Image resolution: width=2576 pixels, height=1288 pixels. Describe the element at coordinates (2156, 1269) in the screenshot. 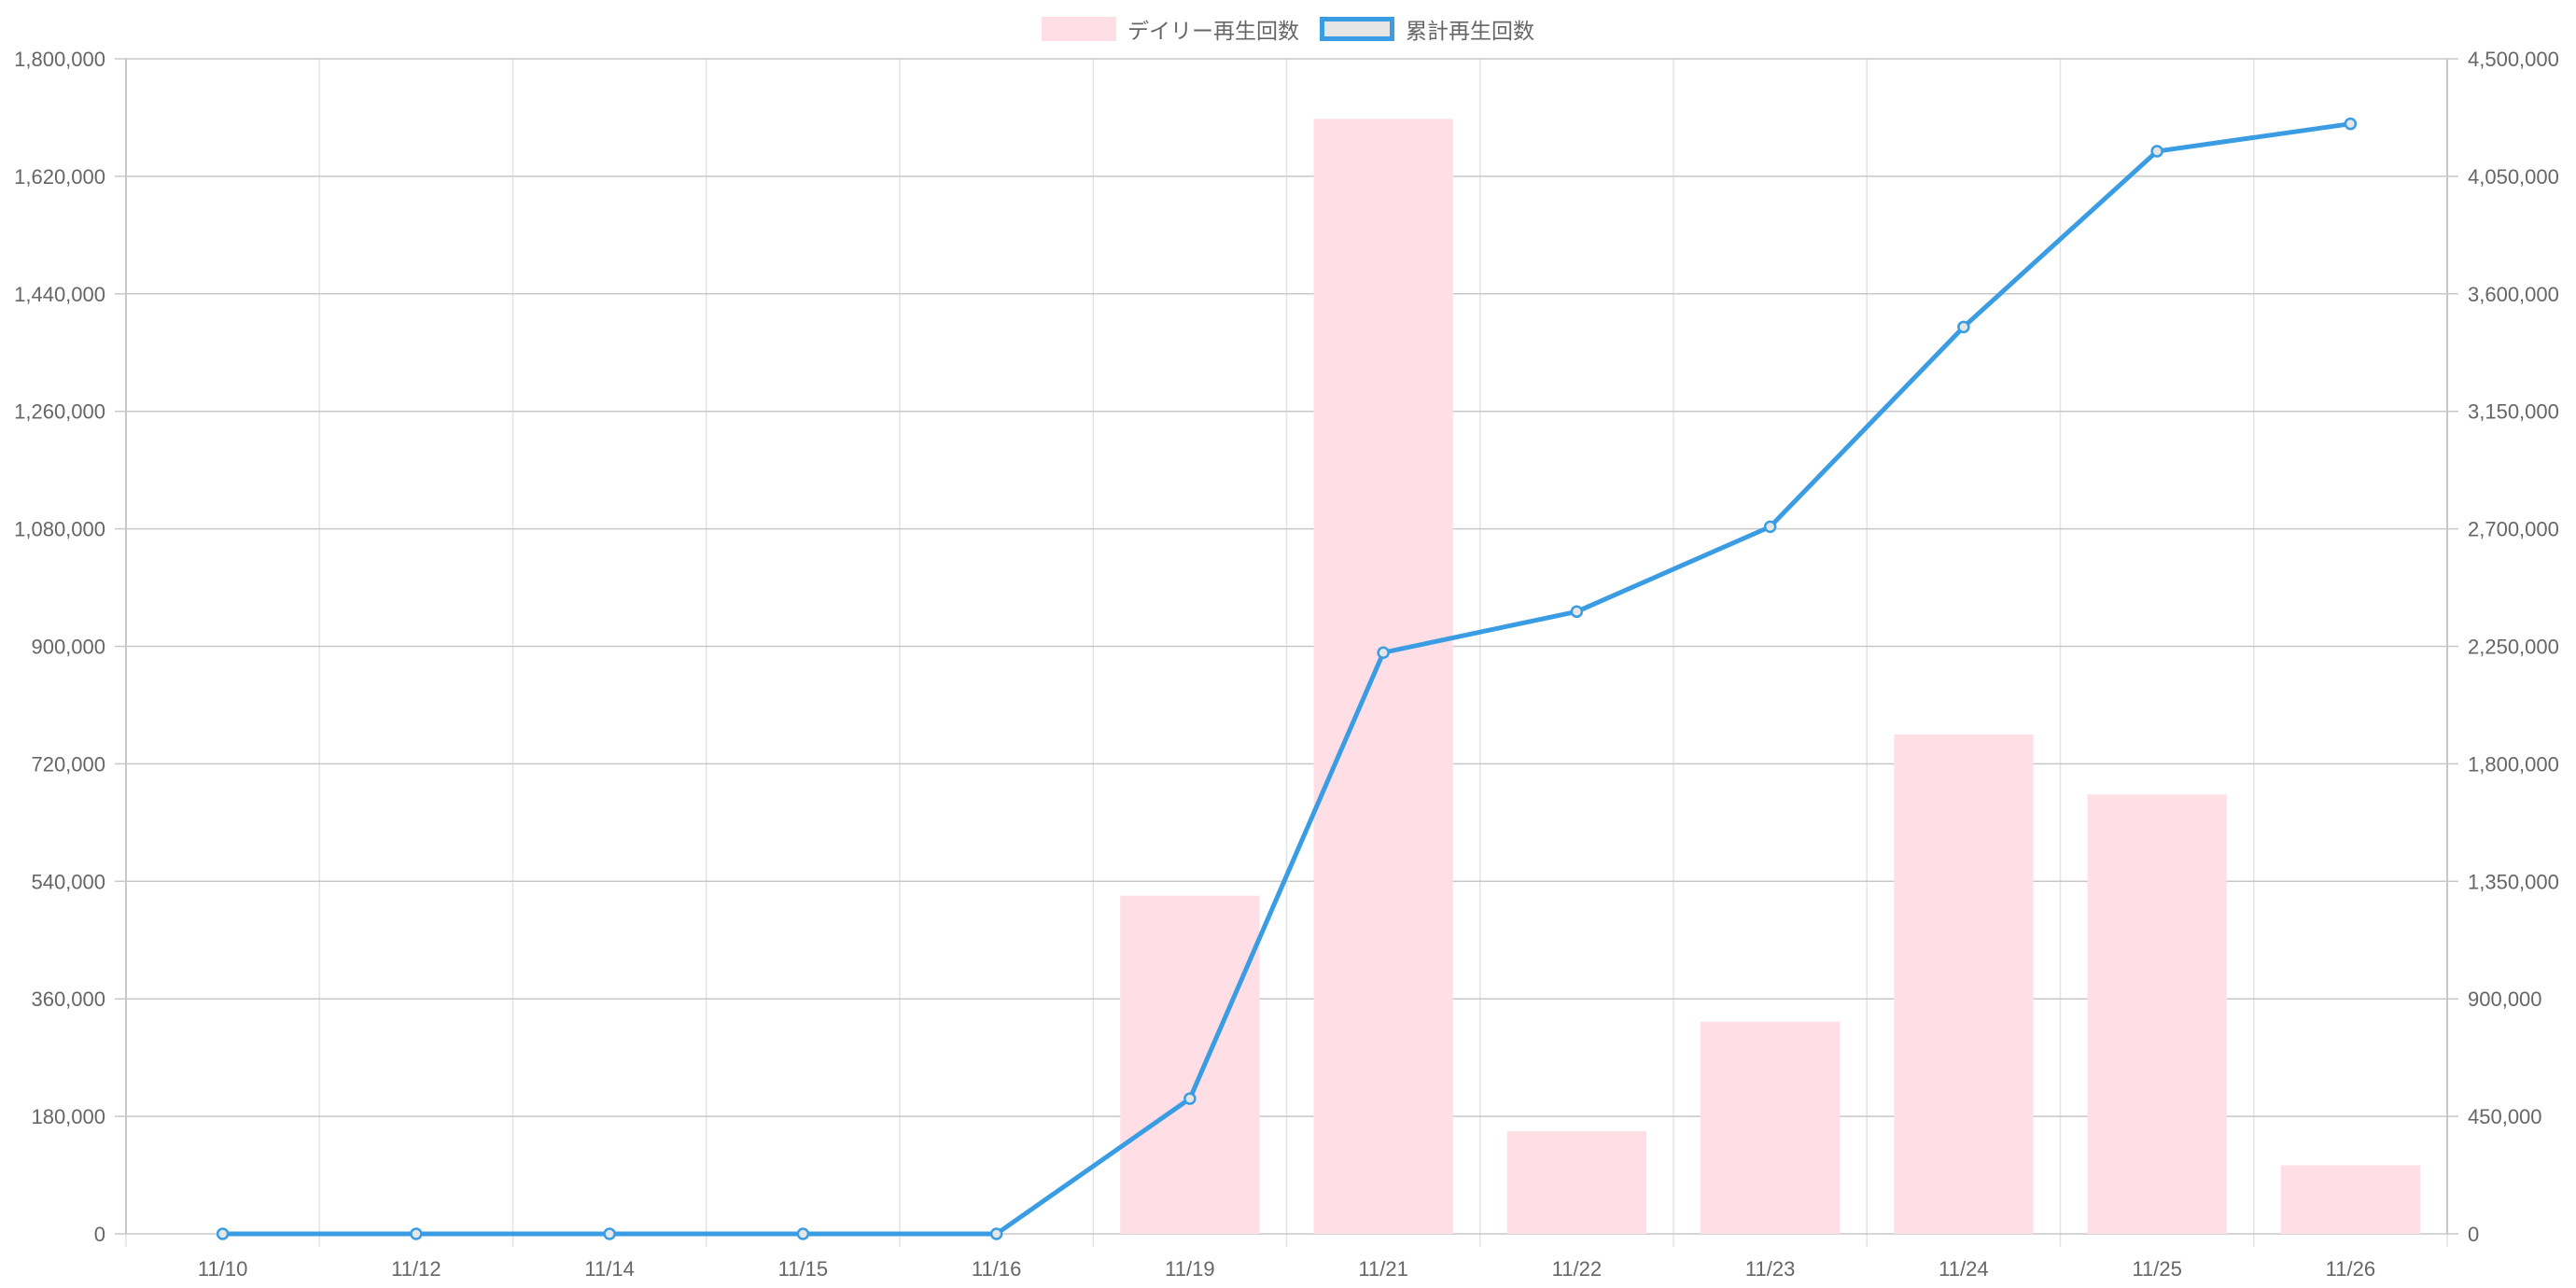

I see `x-tick-label: 11/25` at that location.